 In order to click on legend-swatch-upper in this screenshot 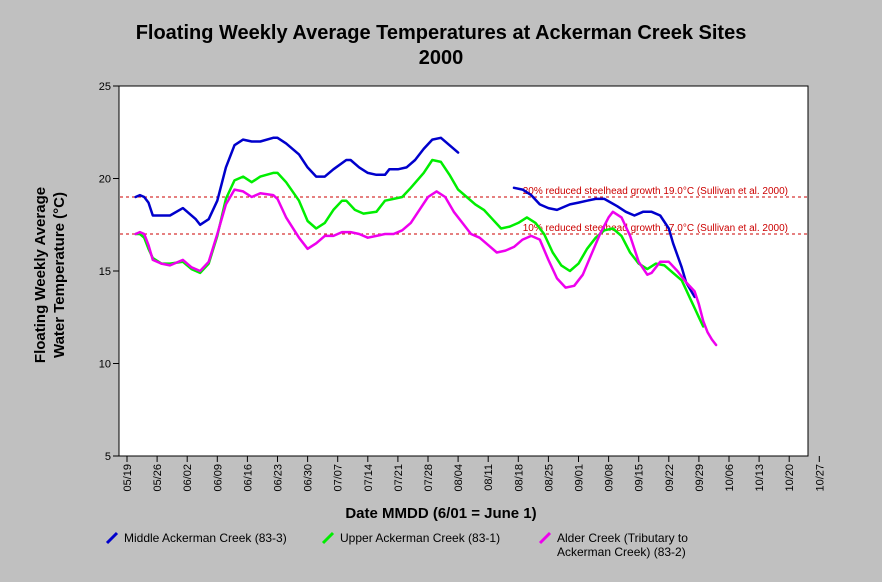, I will do `click(328, 538)`.